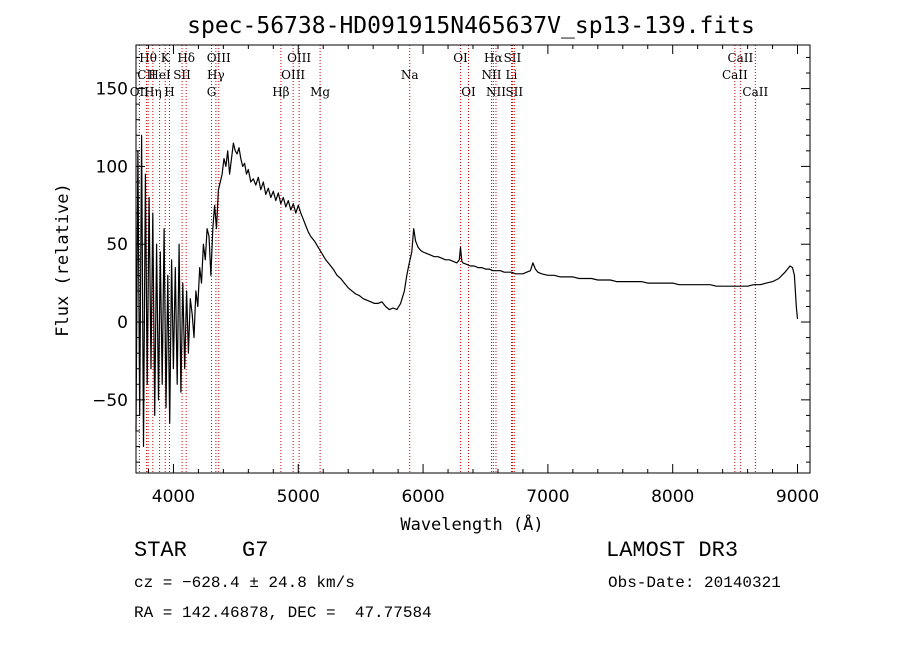 The width and height of the screenshot is (900, 649). What do you see at coordinates (672, 497) in the screenshot?
I see `x-tick-label: 8000` at bounding box center [672, 497].